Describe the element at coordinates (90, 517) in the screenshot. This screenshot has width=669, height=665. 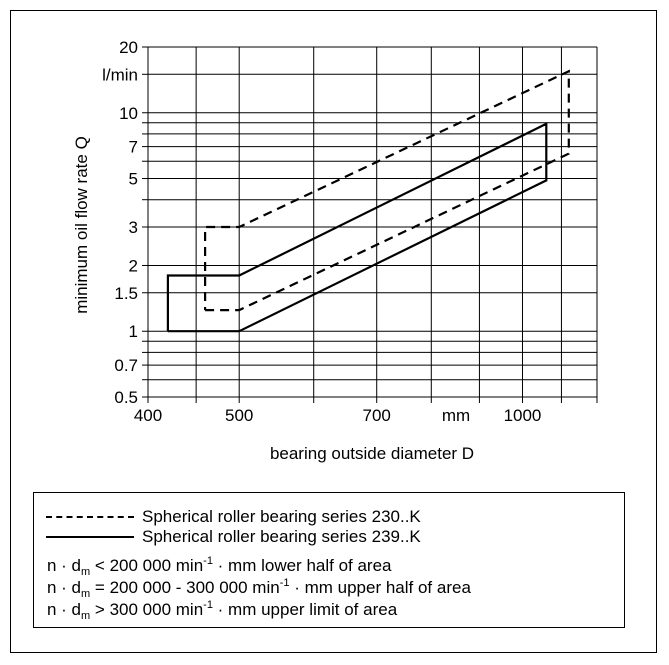
I see `legend-dashed-line` at that location.